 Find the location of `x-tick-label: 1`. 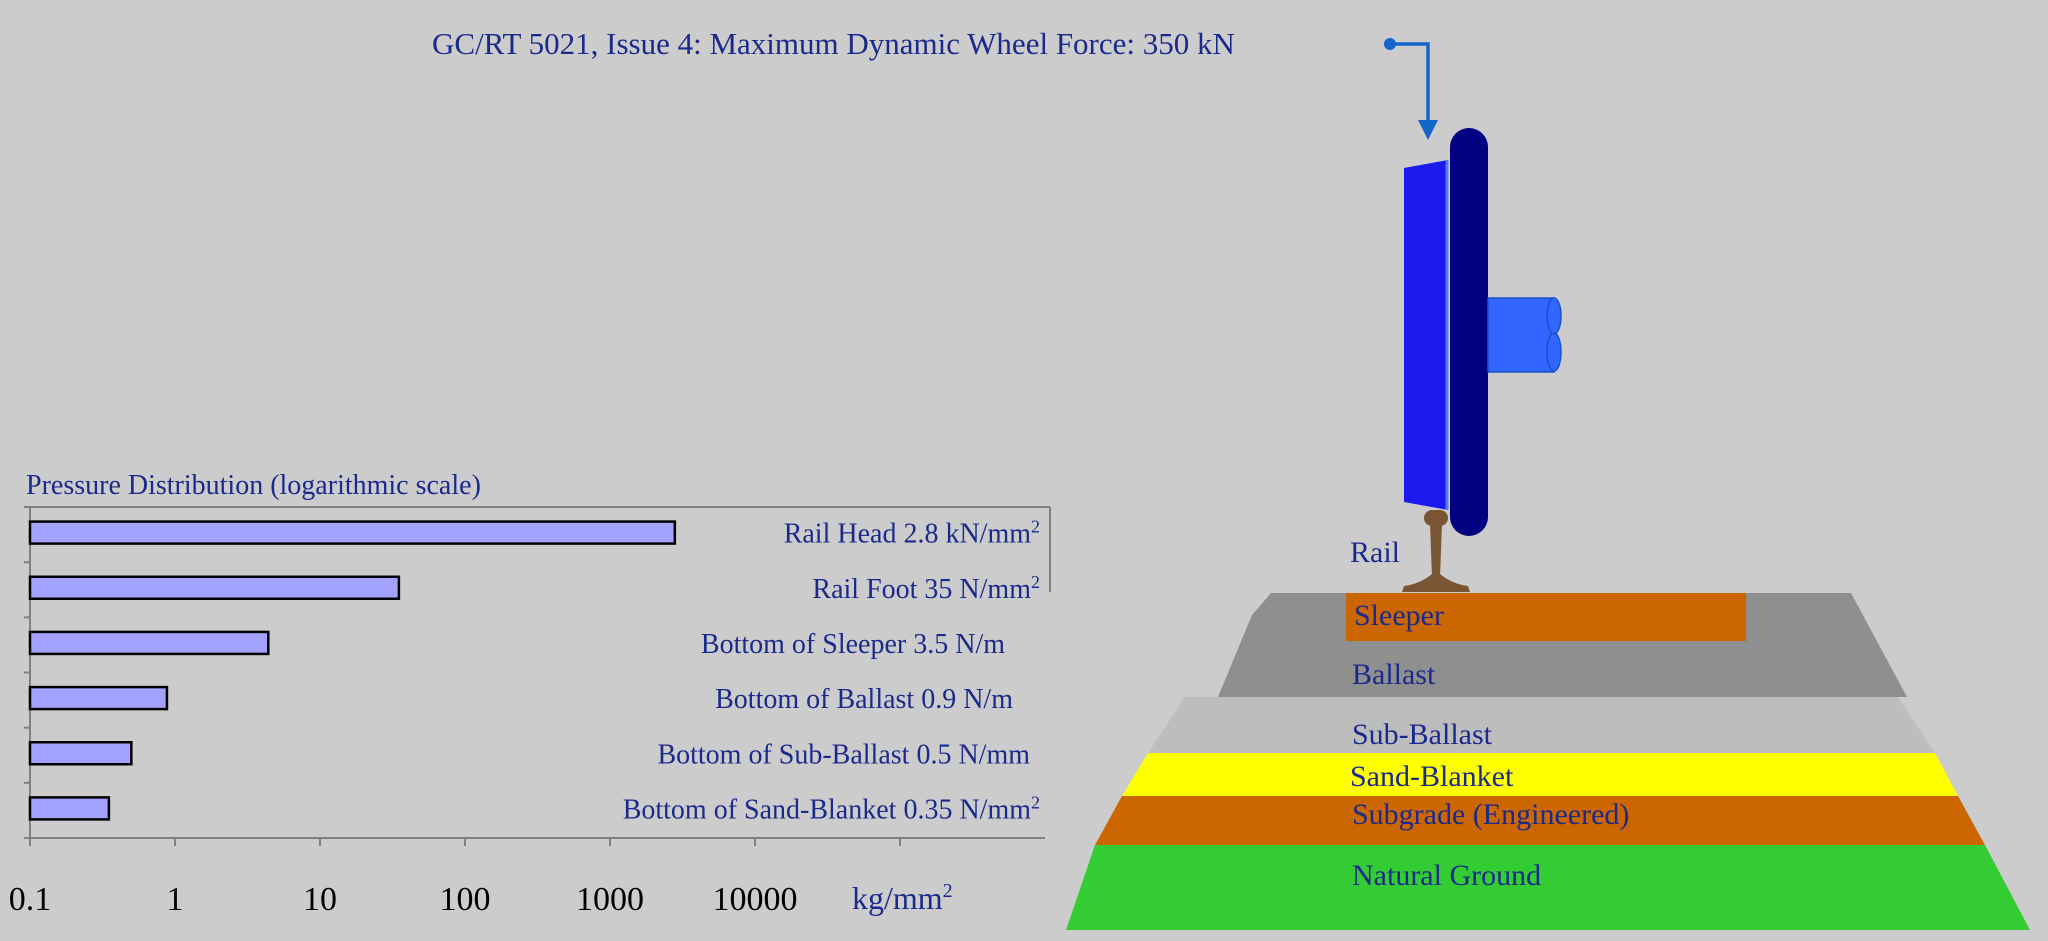

x-tick-label: 1 is located at coordinates (175, 899).